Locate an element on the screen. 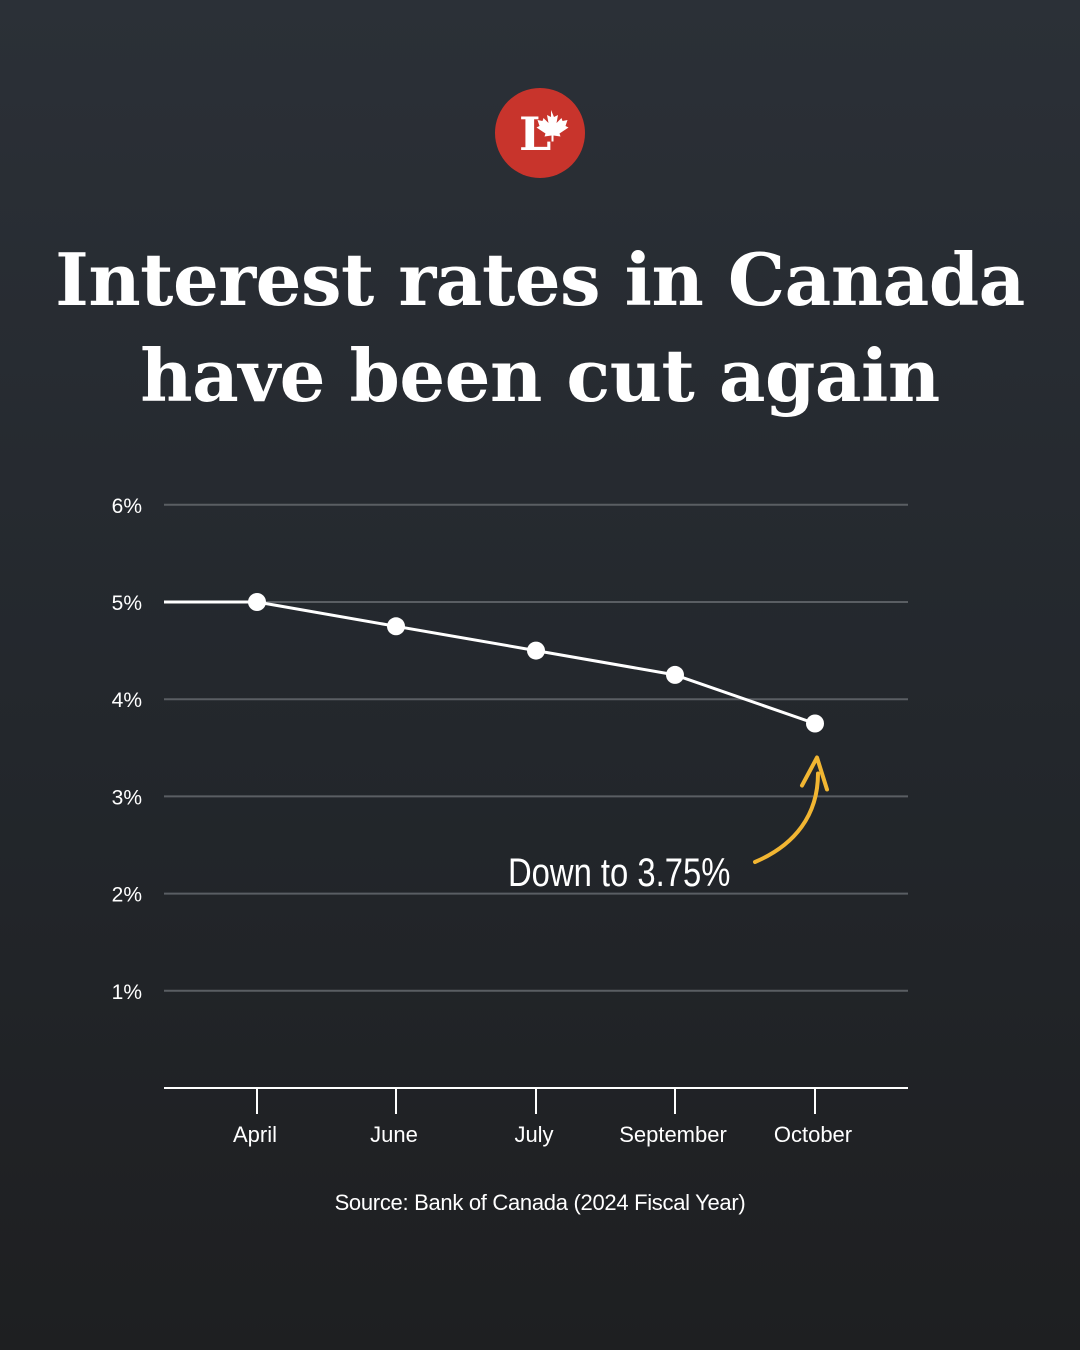 This screenshot has width=1080, height=1350. y-tick-label: 6% is located at coordinates (127, 506).